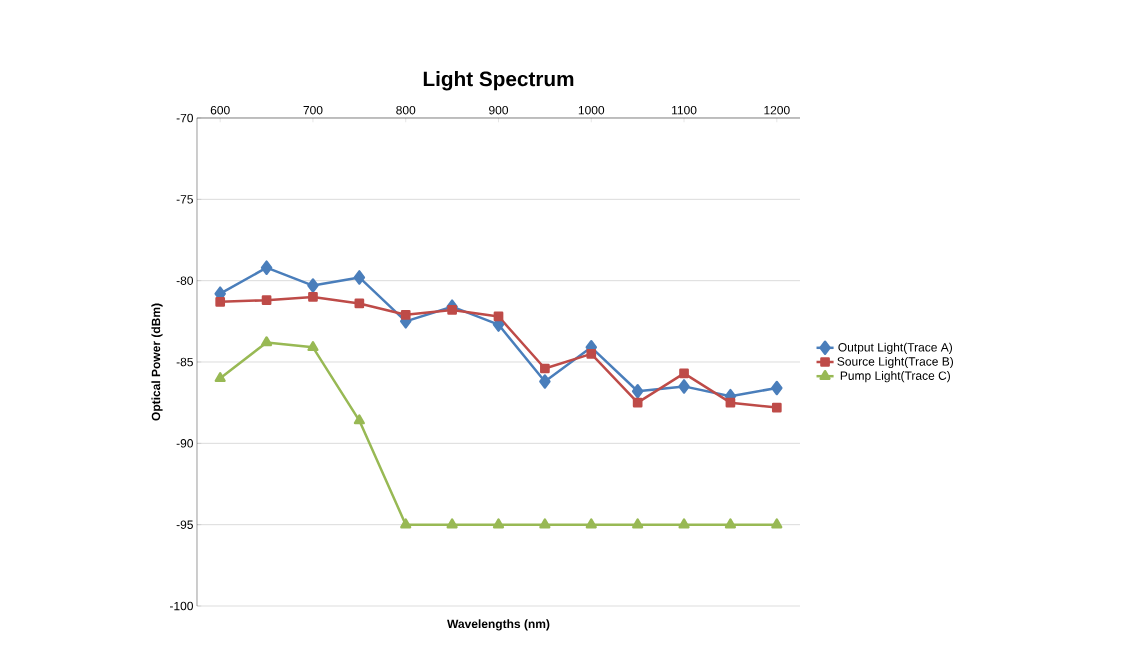  I want to click on y-tick-label: -90, so click(184, 443).